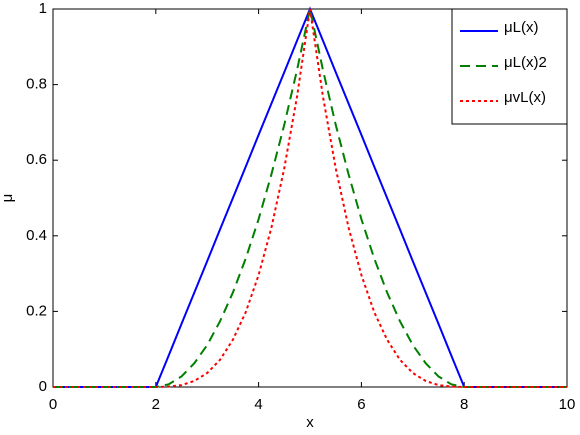 This screenshot has width=580, height=435. Describe the element at coordinates (36, 159) in the screenshot. I see `y-tick-label: 0.6` at that location.